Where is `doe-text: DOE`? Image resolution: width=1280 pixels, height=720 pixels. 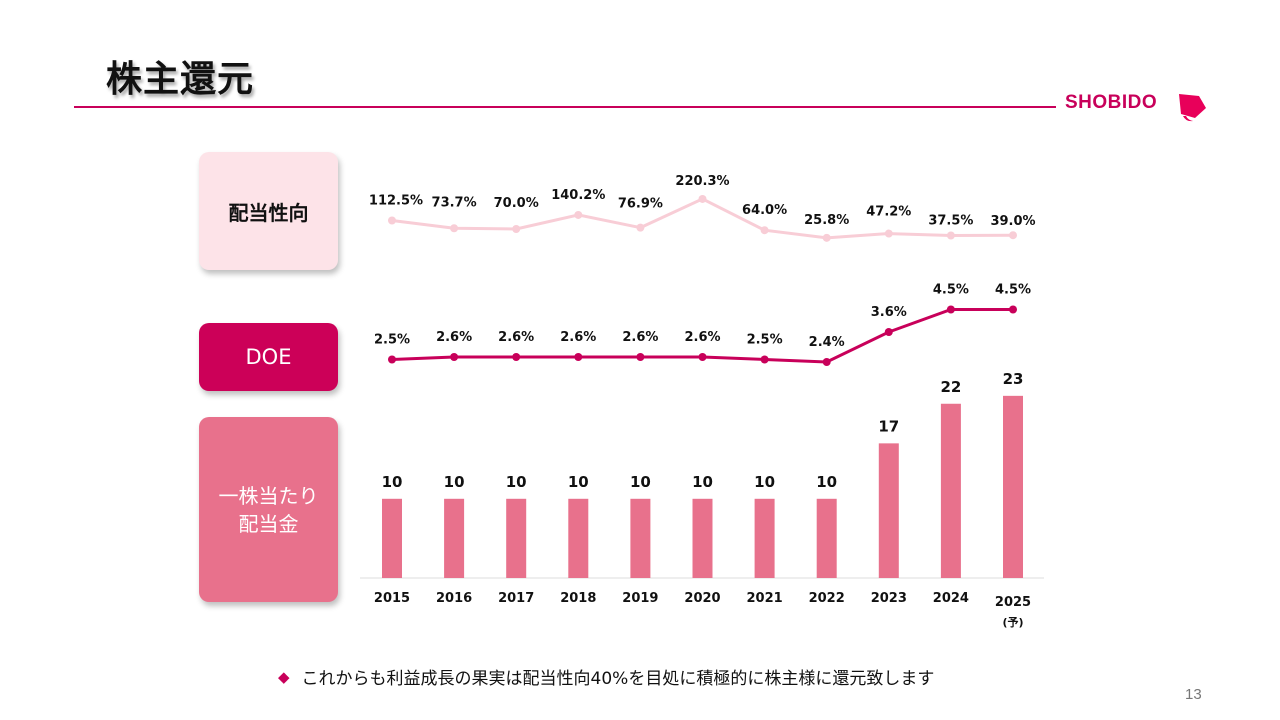 doe-text: DOE is located at coordinates (268, 357).